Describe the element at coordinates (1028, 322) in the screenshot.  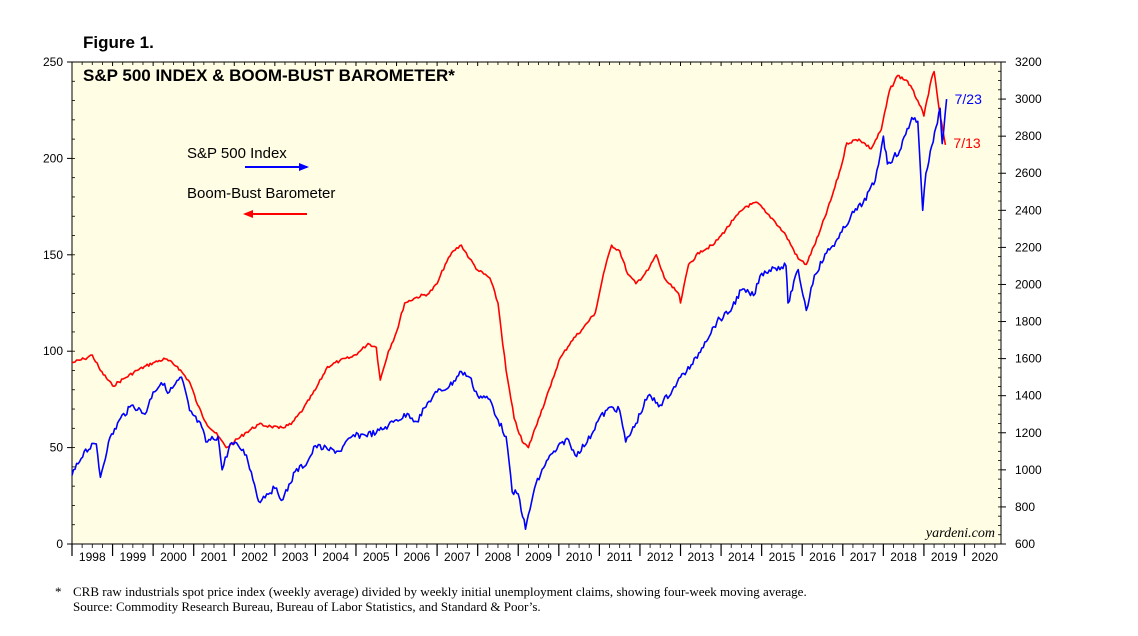
I see `right-tick-label: 1800` at that location.